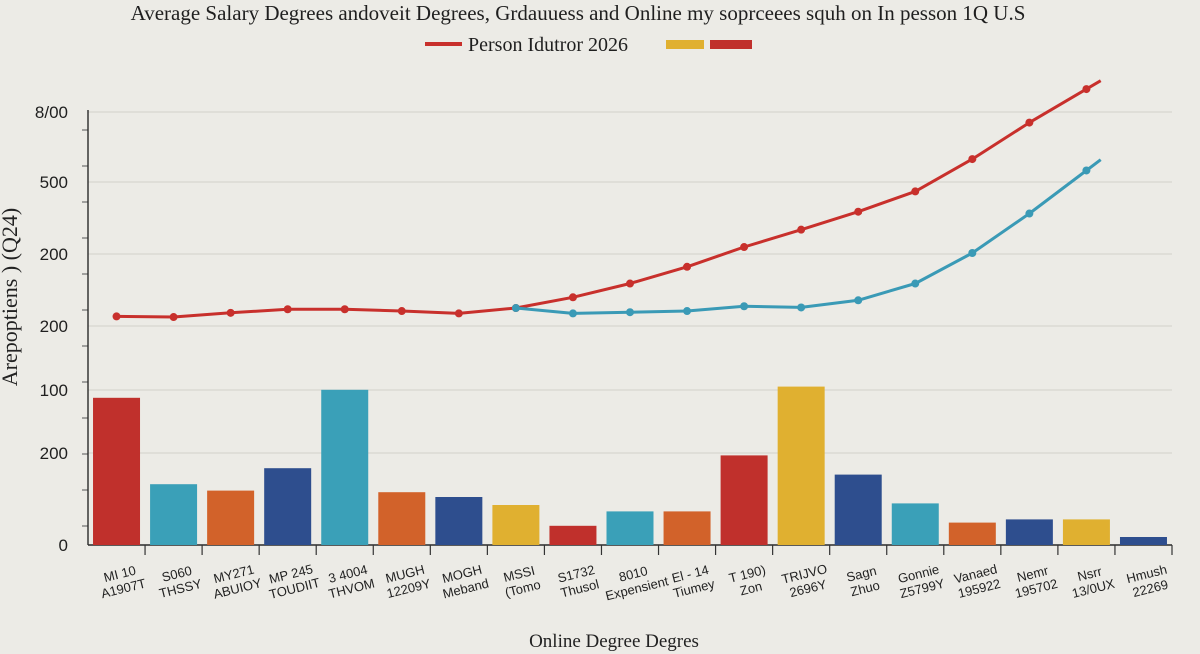  What do you see at coordinates (1148, 581) in the screenshot?
I see `x-tick-label: Hmush22269` at bounding box center [1148, 581].